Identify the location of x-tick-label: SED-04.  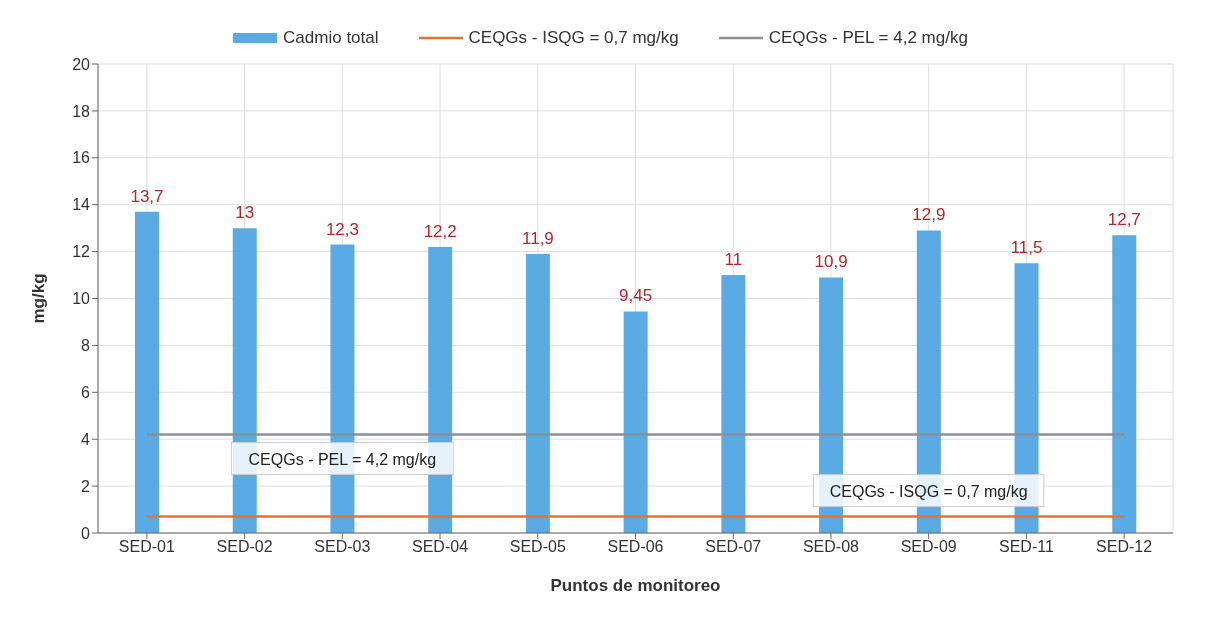
(440, 547).